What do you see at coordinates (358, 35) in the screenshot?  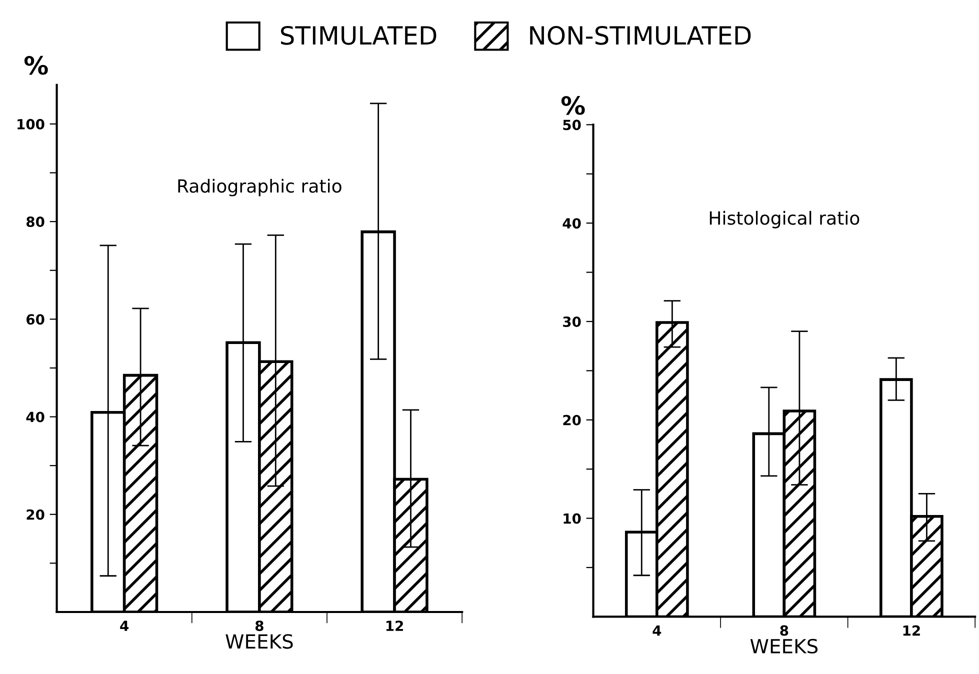 I see `legend-label: STIMULATED` at bounding box center [358, 35].